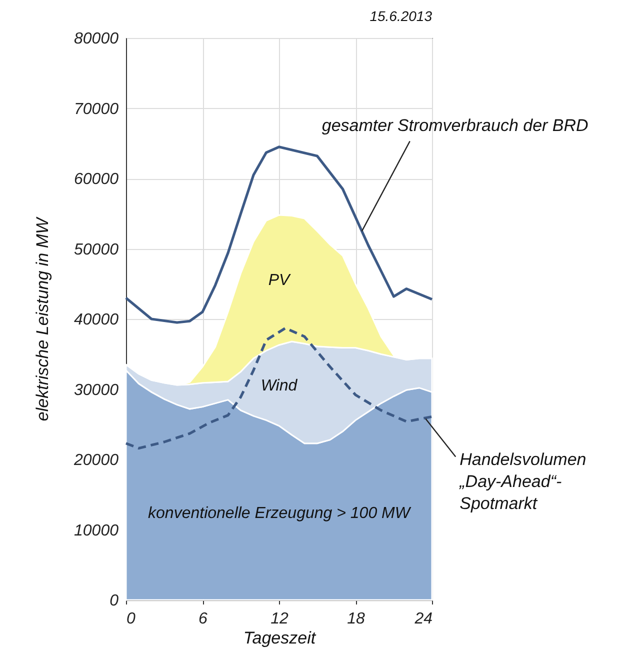 The width and height of the screenshot is (635, 663). Describe the element at coordinates (280, 638) in the screenshot. I see `x-axis-title: Tageszeit` at that location.